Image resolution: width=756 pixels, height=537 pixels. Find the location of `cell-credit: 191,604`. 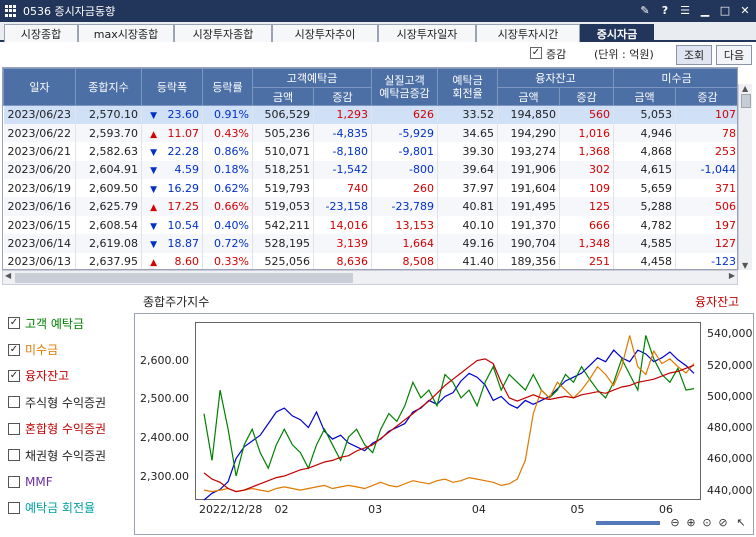

cell-credit: 191,604 is located at coordinates (529, 188).